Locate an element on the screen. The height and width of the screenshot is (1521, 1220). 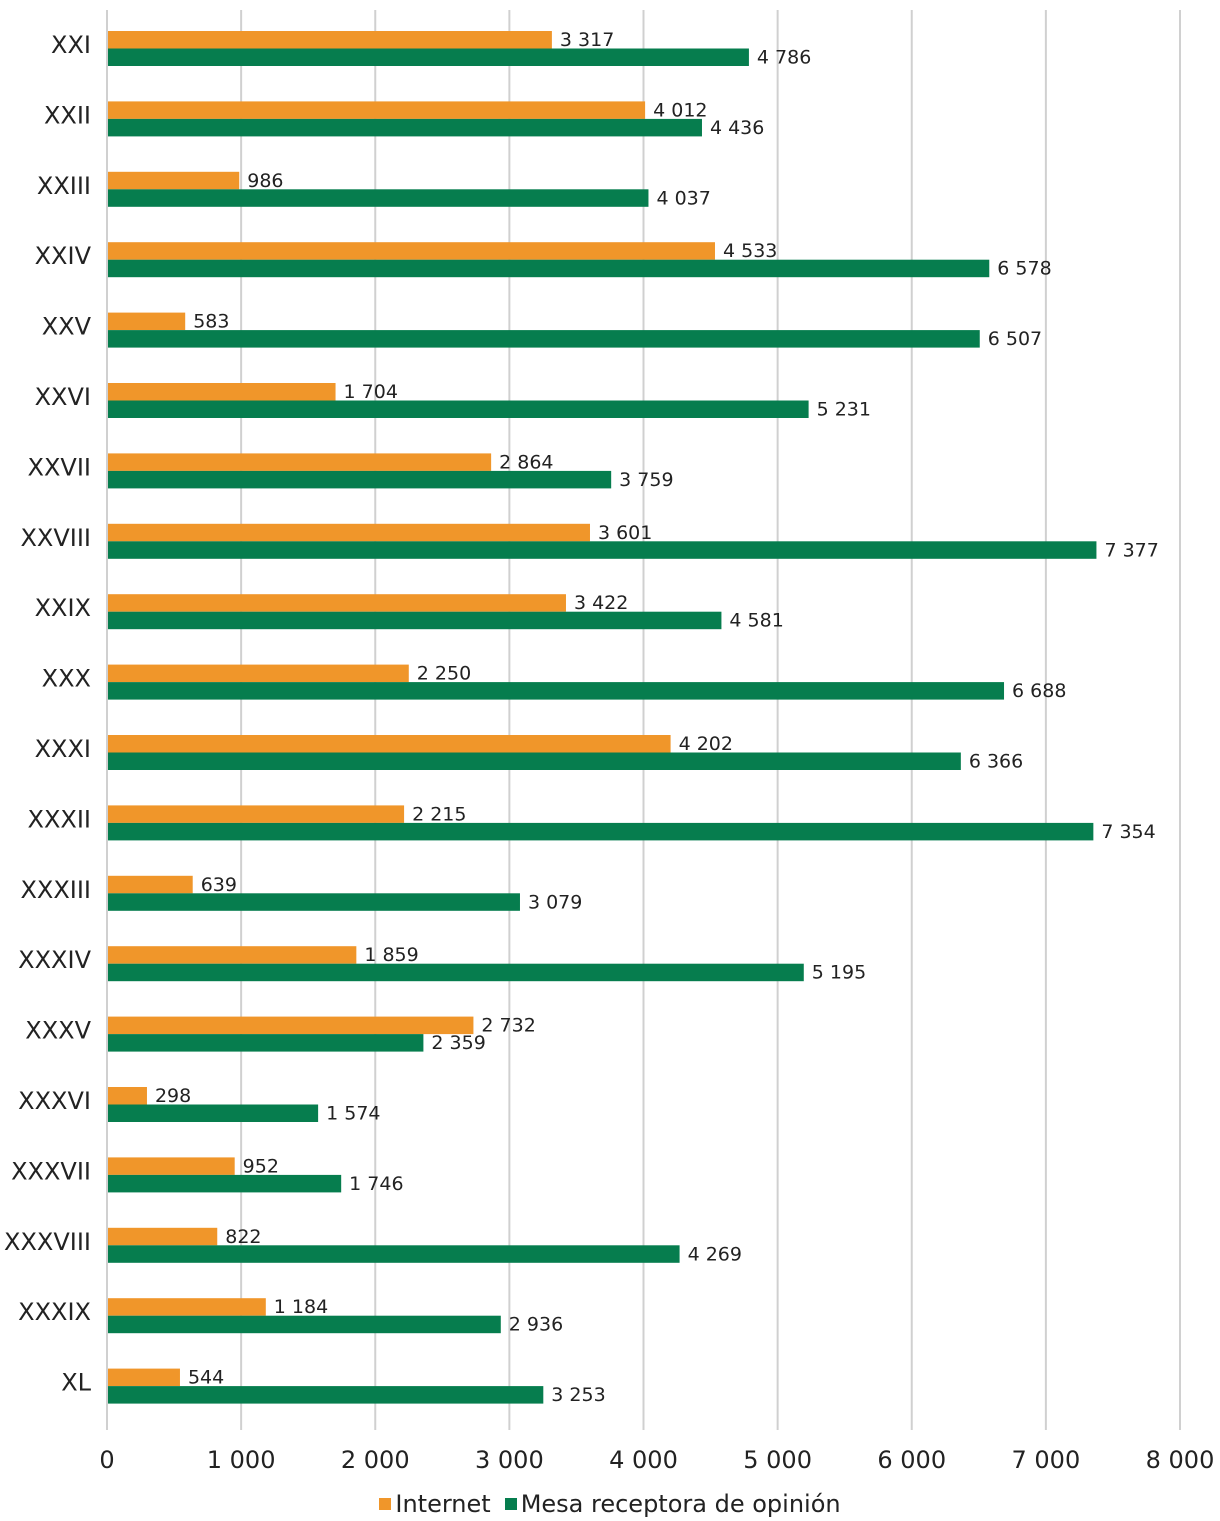
category-label: XXVI is located at coordinates (63, 397).